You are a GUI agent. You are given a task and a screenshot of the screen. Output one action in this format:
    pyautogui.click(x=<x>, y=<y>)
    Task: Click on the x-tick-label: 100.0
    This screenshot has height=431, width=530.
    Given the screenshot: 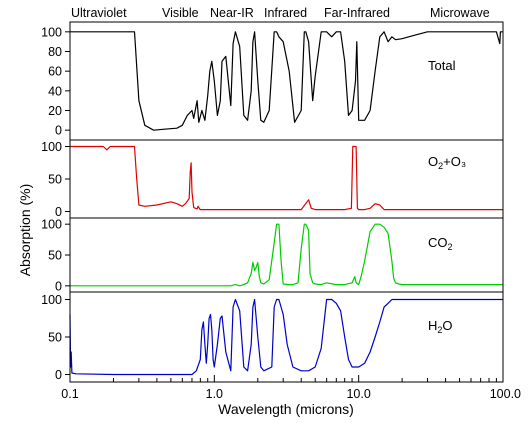 What is the action you would take?
    pyautogui.click(x=505, y=394)
    